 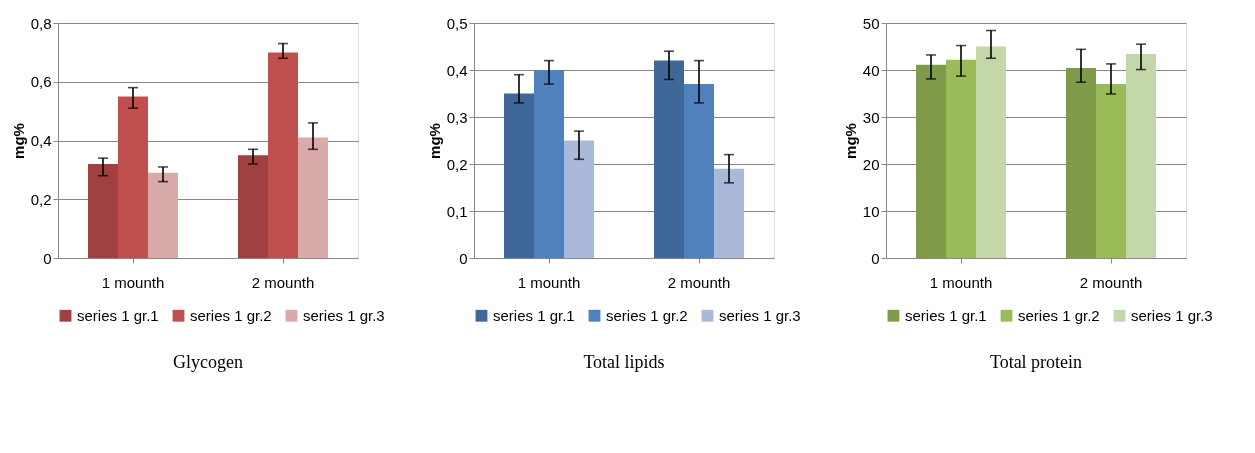 I want to click on y-tick-label: 50, so click(x=871, y=23).